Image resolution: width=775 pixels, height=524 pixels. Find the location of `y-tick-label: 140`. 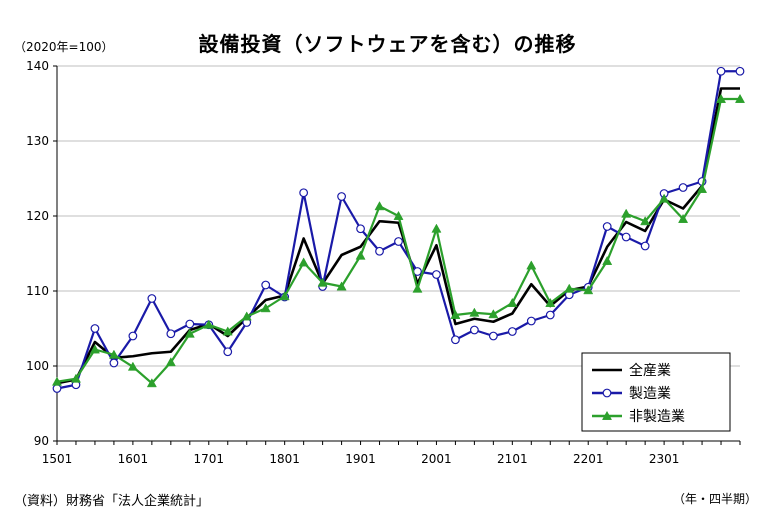

y-tick-label: 140 is located at coordinates (37, 66).